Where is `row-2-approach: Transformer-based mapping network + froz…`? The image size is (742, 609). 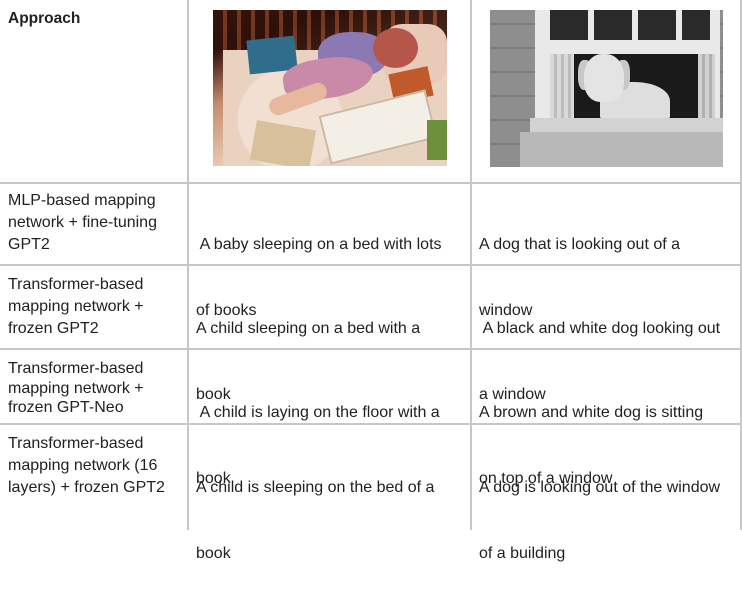
row-2-approach: Transformer-based mapping network + froz… is located at coordinates (76, 306).